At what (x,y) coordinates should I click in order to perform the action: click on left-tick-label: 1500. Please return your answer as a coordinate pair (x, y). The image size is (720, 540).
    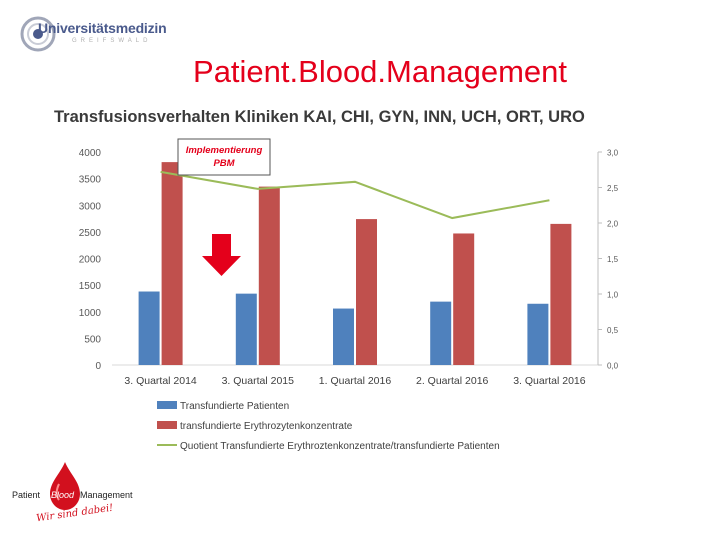
    Looking at the image, I should click on (90, 286).